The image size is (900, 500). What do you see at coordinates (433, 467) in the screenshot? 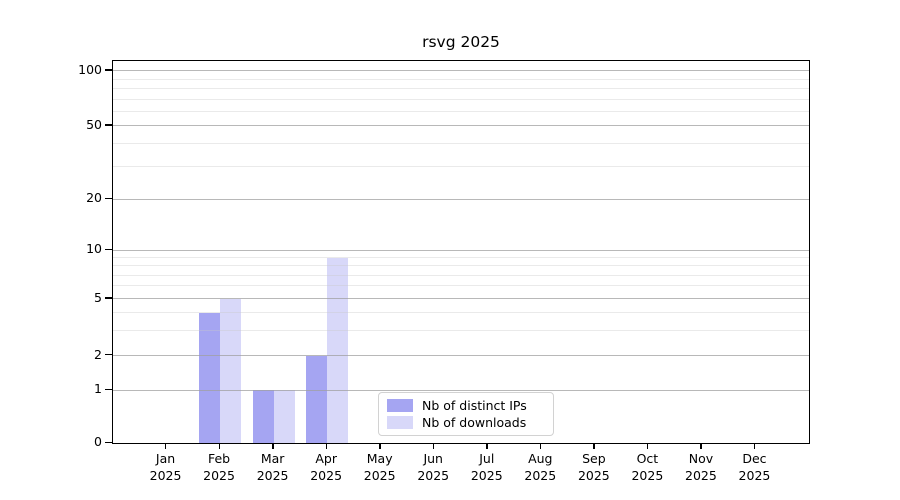
I see `x-tick-label: Jun 2025` at bounding box center [433, 467].